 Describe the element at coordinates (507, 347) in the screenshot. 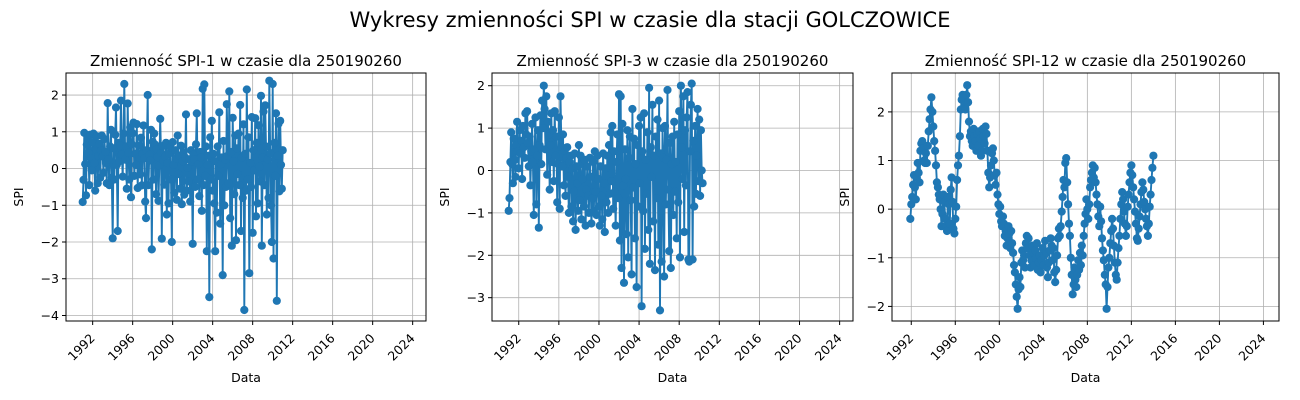

I see `x-tick-label: 1992` at that location.